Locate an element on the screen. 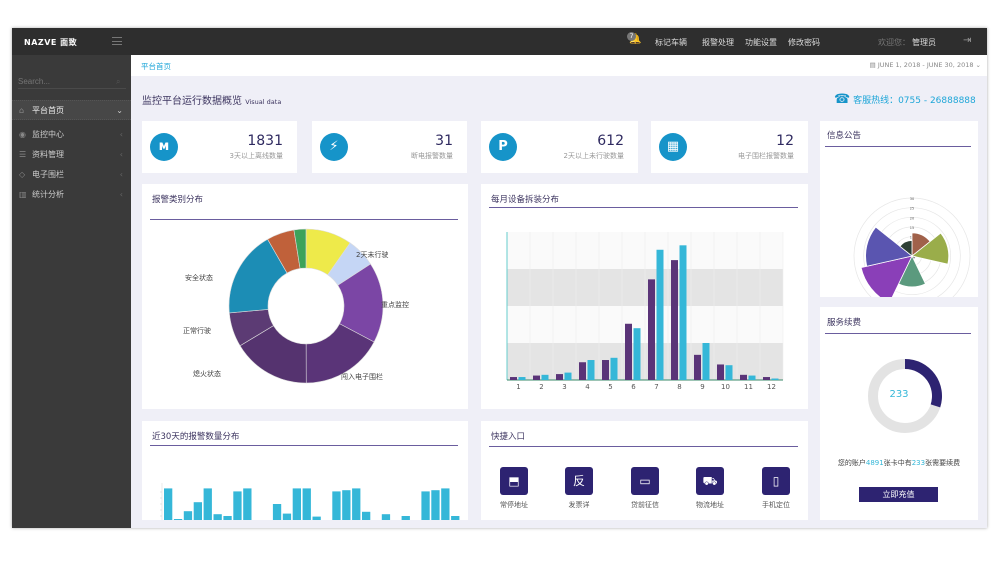 The image size is (1000, 565). phone-icon: ▯ is located at coordinates (776, 481).